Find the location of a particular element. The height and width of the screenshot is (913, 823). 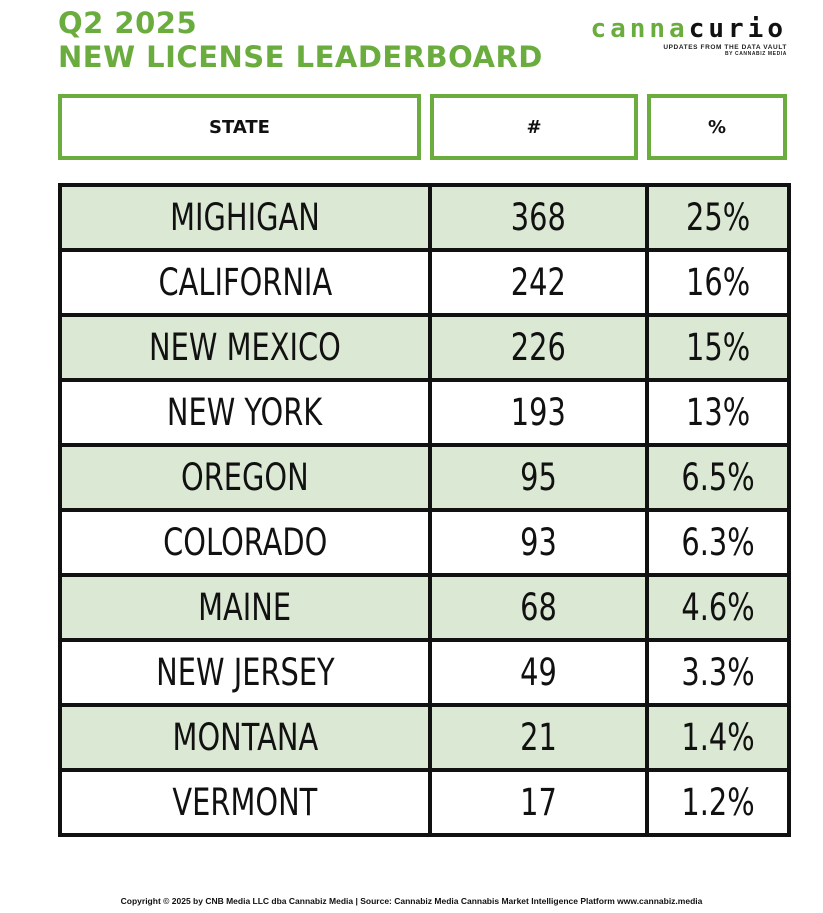

percent-cell: 15% is located at coordinates (718, 347).